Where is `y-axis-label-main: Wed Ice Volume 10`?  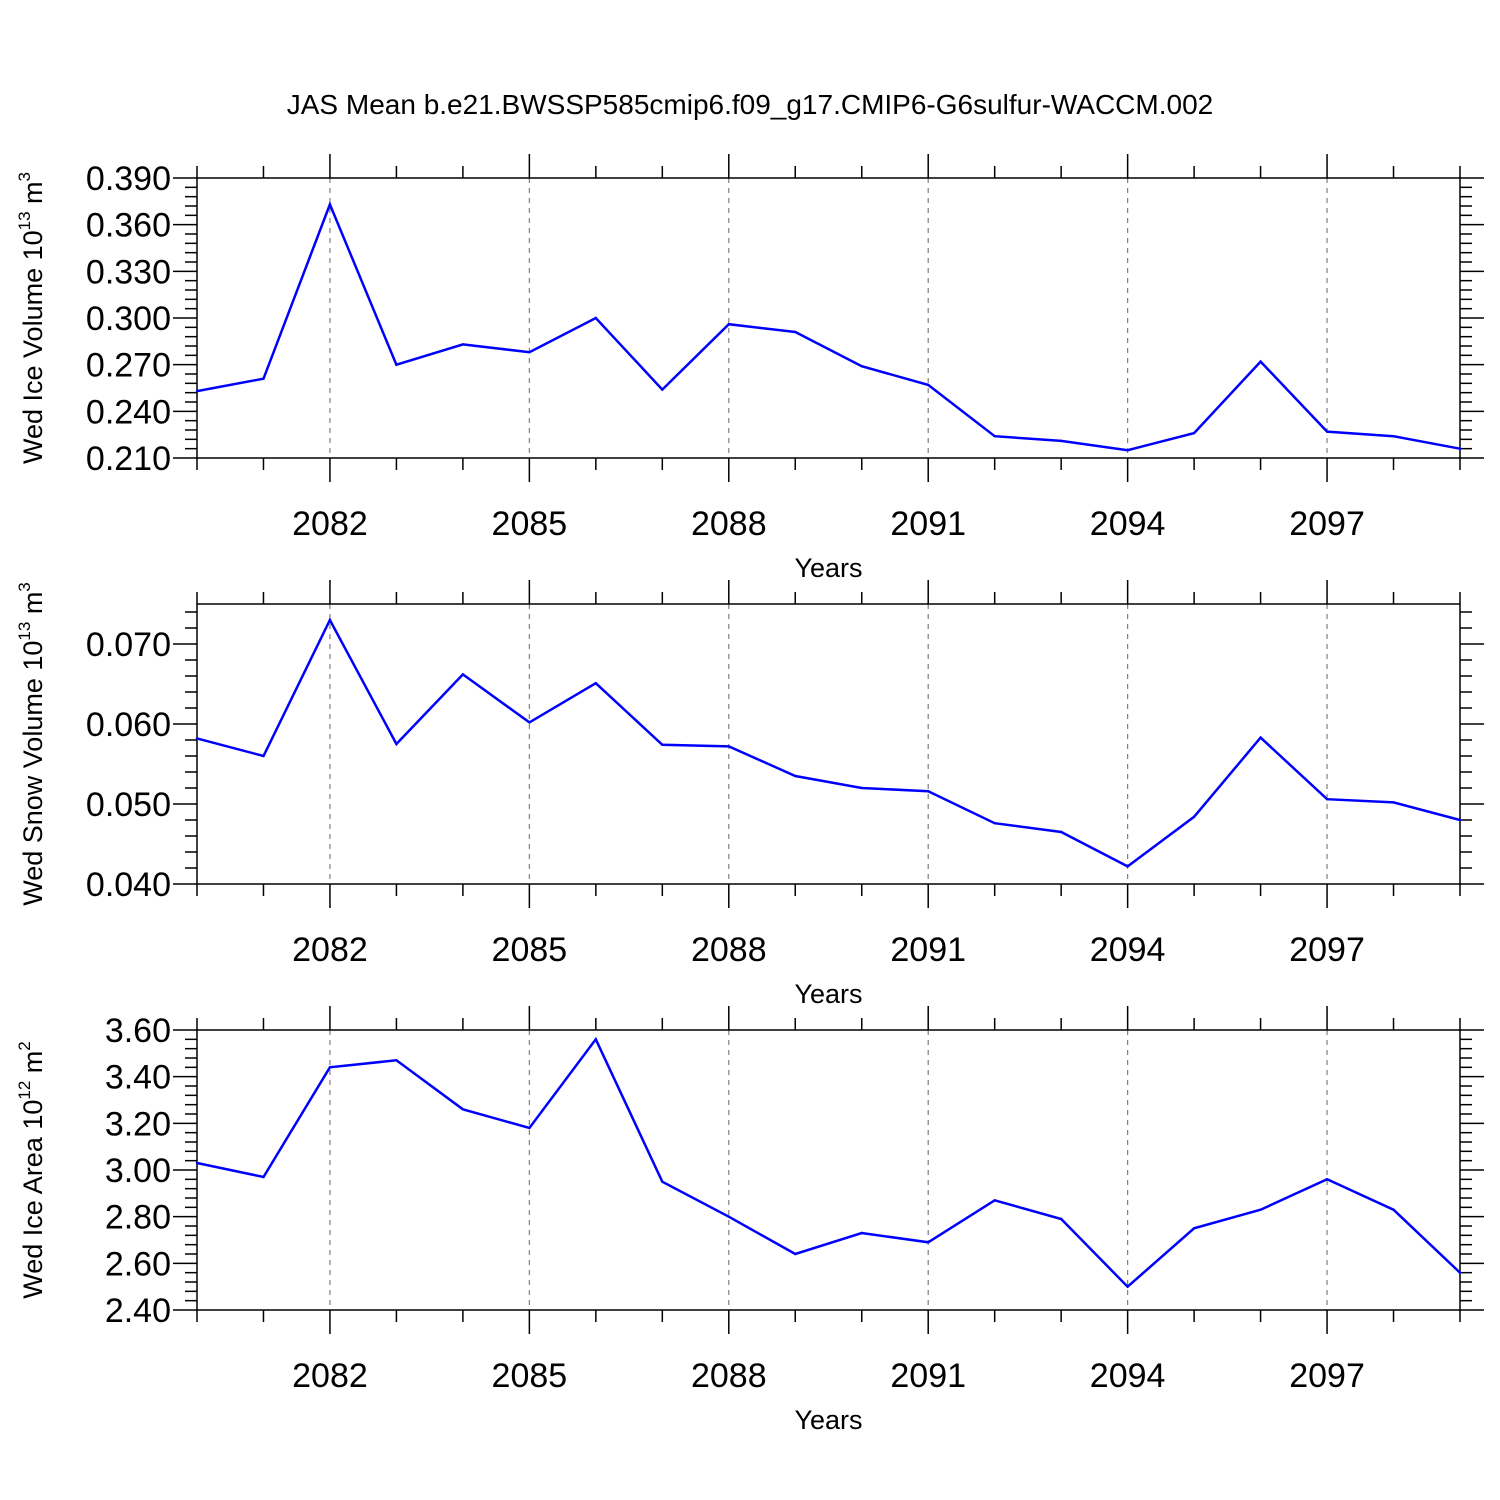
y-axis-label-main: Wed Ice Volume 10 is located at coordinates (33, 347).